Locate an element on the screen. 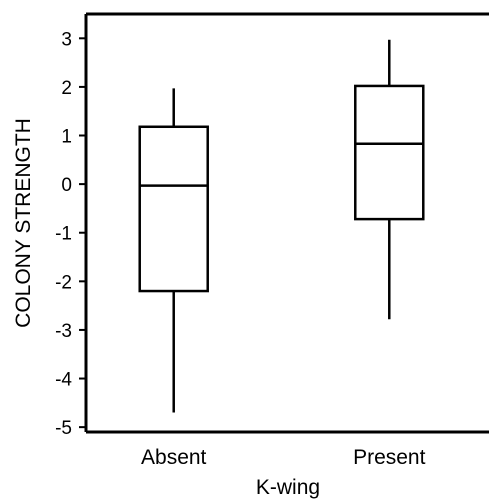 Image resolution: width=489 pixels, height=501 pixels. y-axis-title: COLONY STRENGTH is located at coordinates (23, 223).